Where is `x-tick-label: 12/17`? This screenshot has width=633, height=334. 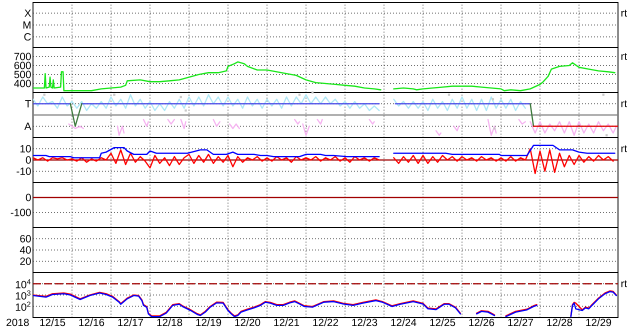
x-tick-label: 12/17 is located at coordinates (131, 322).